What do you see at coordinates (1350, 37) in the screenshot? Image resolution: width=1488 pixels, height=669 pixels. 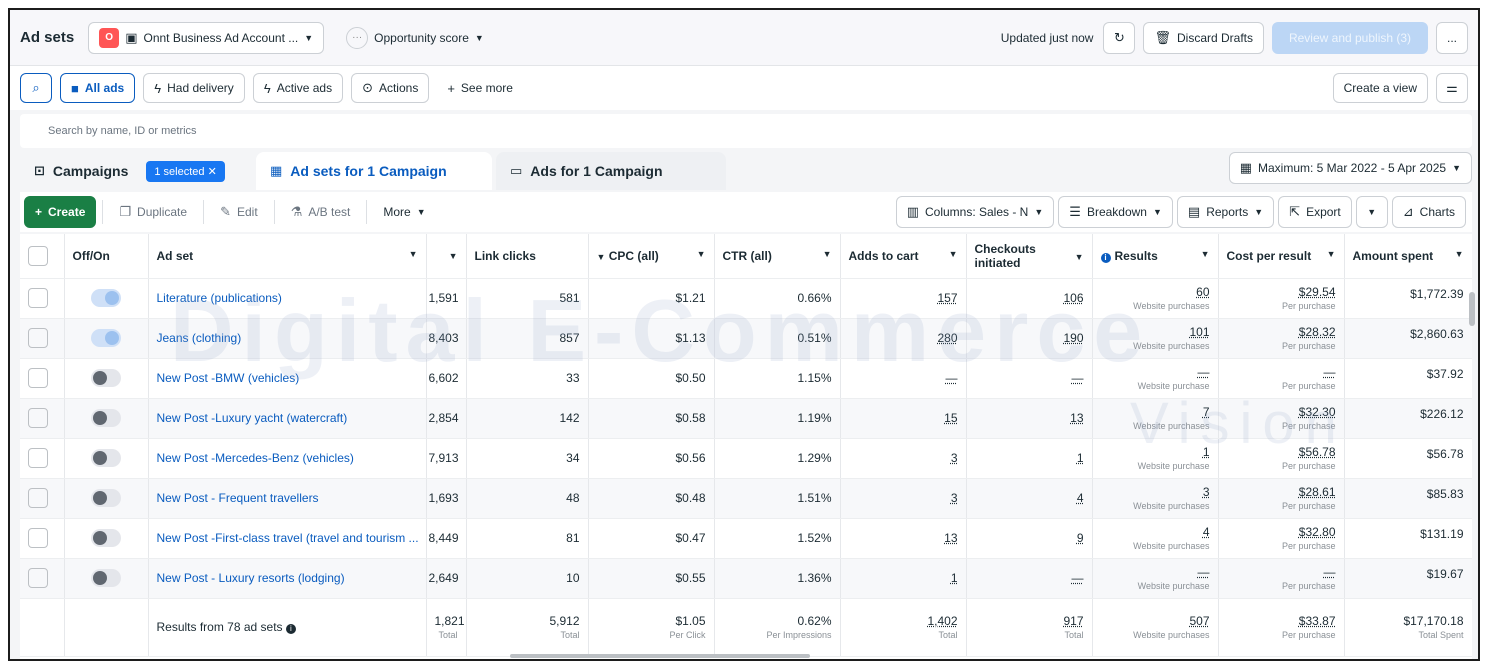 I see `review-publish-button: Review and publish (3)` at bounding box center [1350, 37].